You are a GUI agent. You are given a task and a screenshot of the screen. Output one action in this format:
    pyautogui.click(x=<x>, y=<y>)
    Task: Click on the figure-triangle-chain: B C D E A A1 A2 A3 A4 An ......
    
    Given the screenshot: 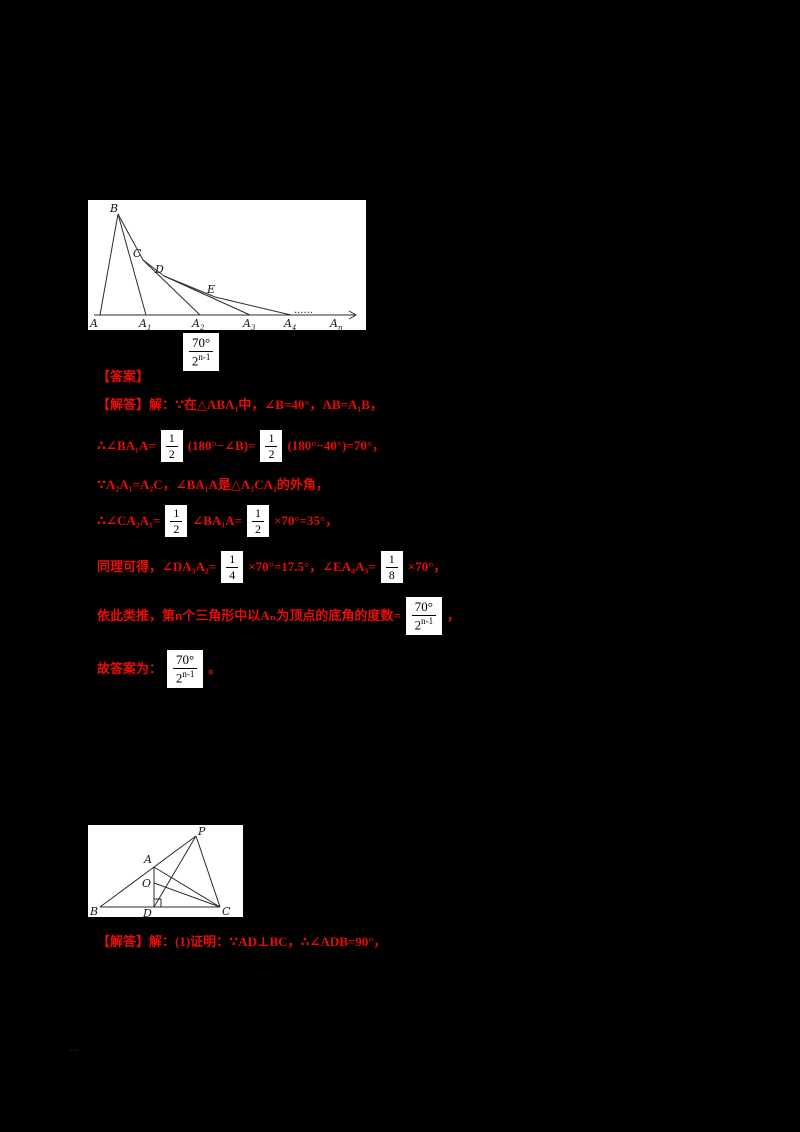 What is the action you would take?
    pyautogui.click(x=227, y=265)
    